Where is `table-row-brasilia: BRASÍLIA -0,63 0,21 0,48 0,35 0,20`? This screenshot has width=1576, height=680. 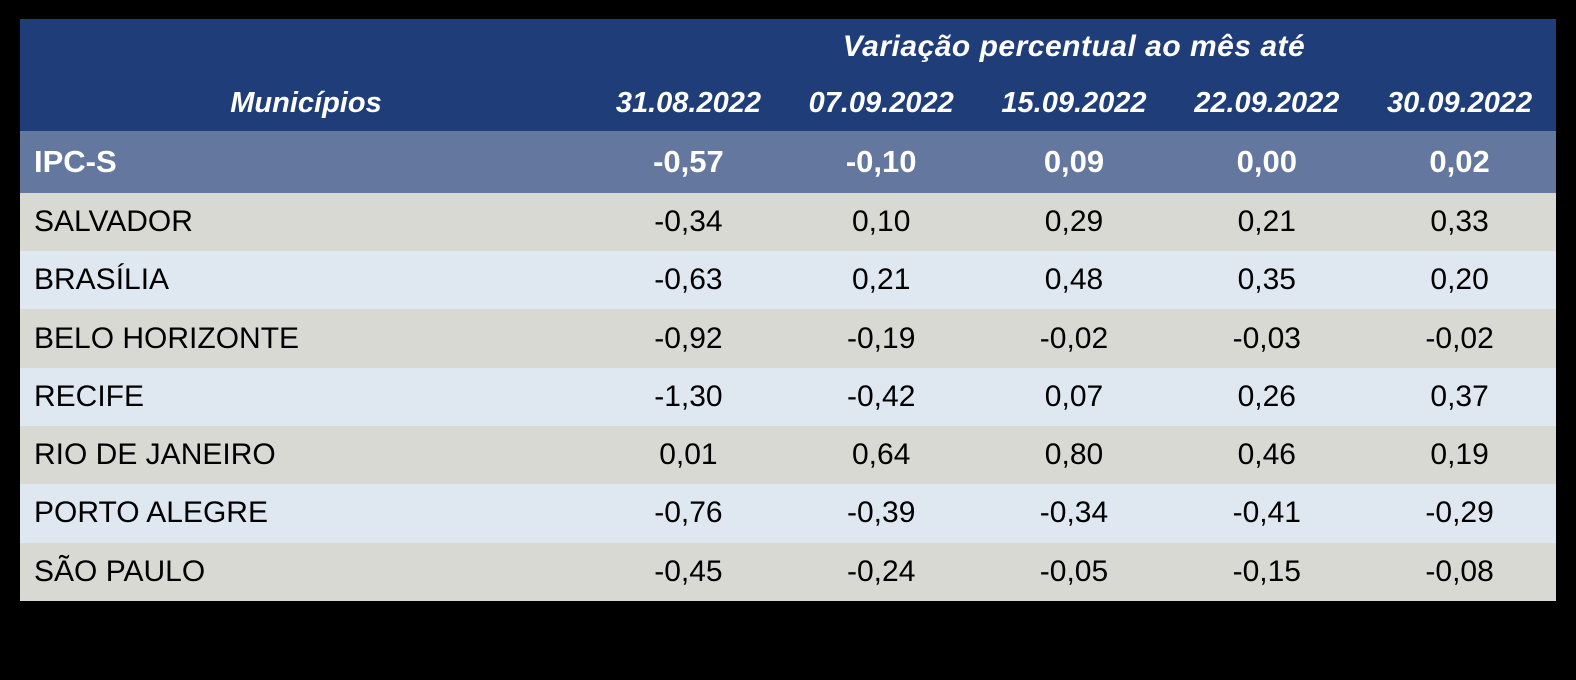
table-row-brasilia: BRASÍLIA -0,63 0,21 0,48 0,35 0,20 is located at coordinates (788, 280).